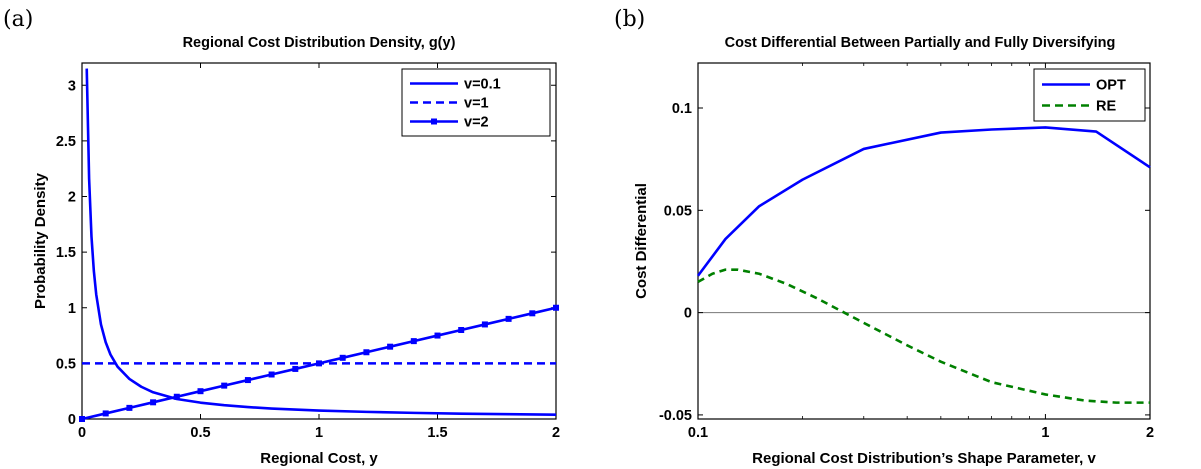  I want to click on y-tick-label: 1, so click(72, 309).